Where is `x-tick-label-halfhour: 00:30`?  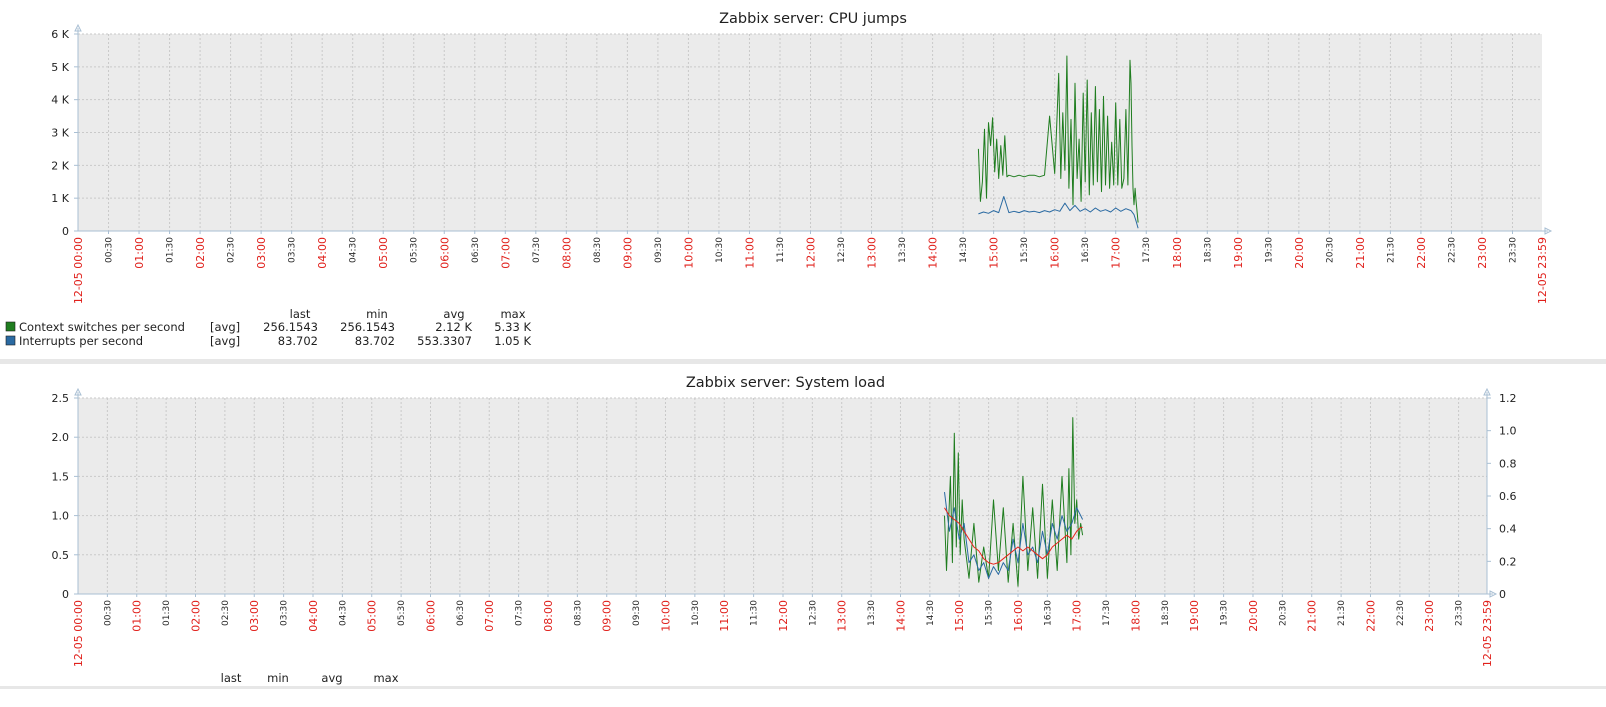
x-tick-label-halfhour: 00:30 is located at coordinates (110, 250).